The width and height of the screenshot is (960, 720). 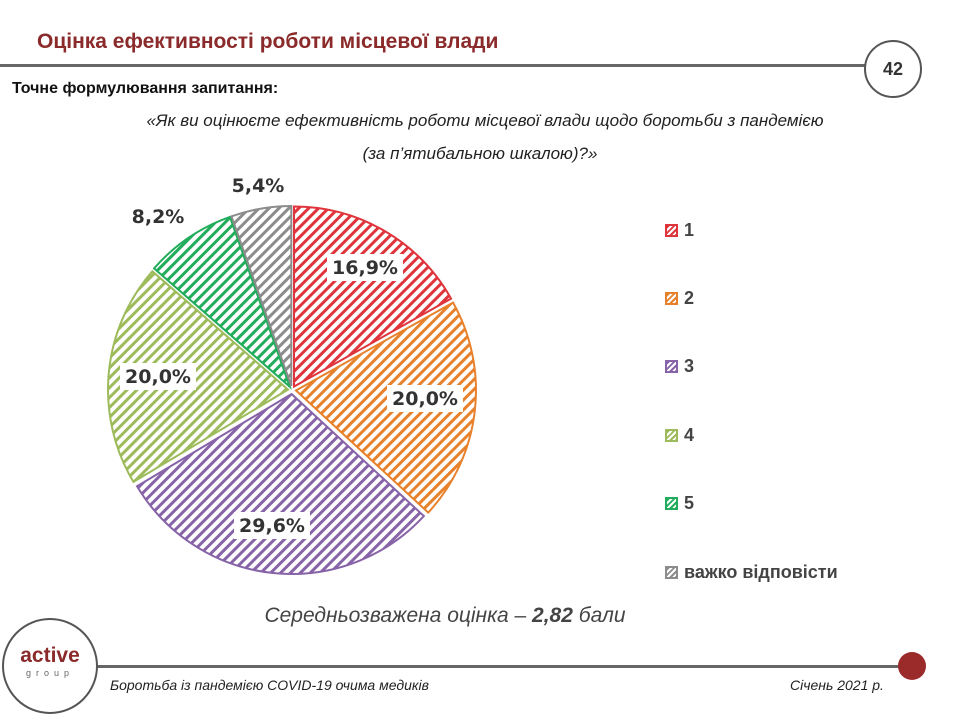 What do you see at coordinates (480, 153) in the screenshot?
I see `question-text-line2: (за п’ятибальною шкалою)?»` at bounding box center [480, 153].